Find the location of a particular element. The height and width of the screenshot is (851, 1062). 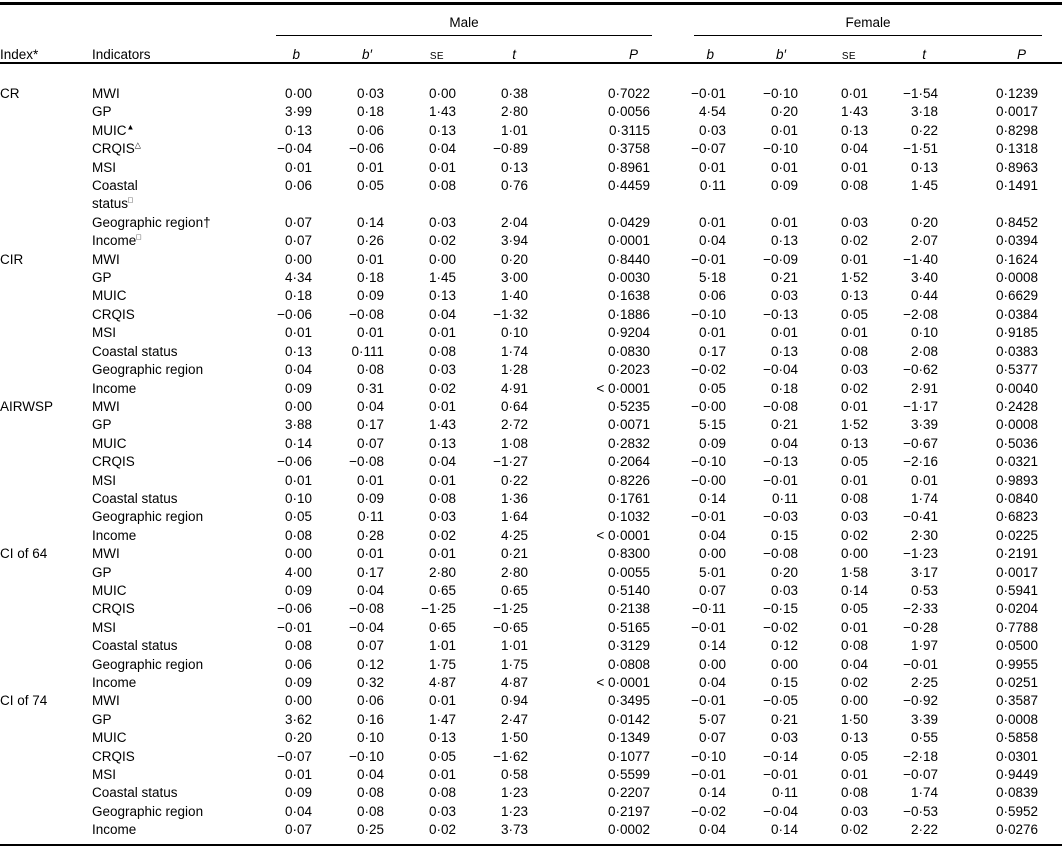

value-cell: 0·65 is located at coordinates (442, 627).